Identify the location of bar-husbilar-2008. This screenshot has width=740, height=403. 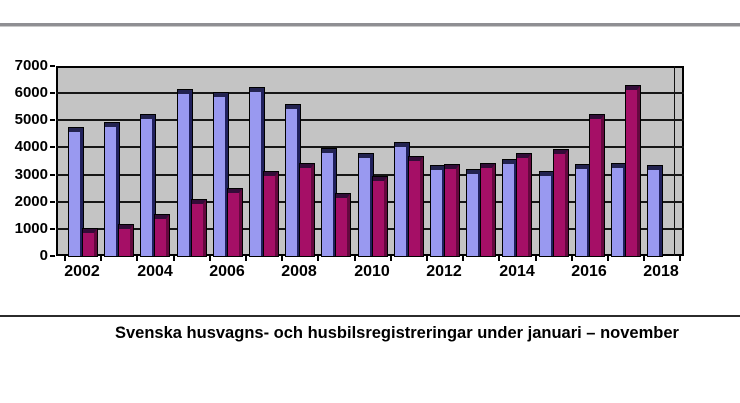
(307, 210).